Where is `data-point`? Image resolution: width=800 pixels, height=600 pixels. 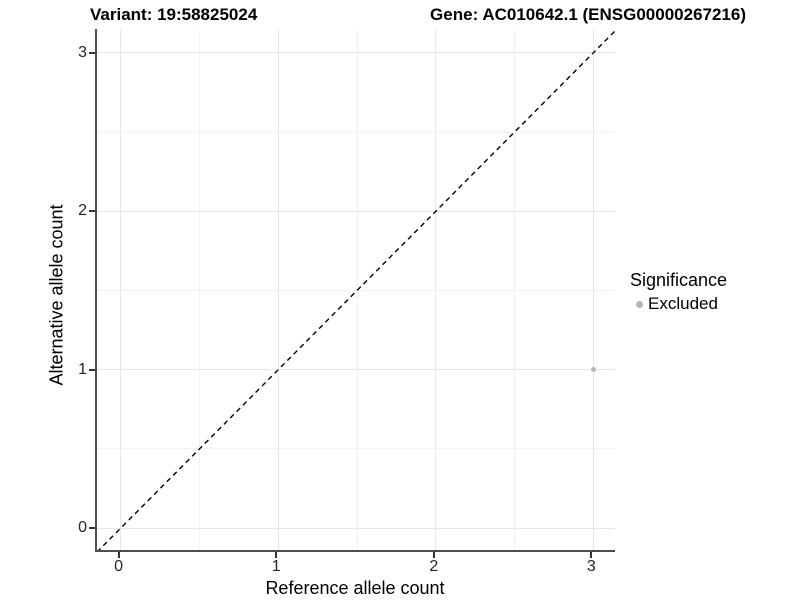 data-point is located at coordinates (593, 370).